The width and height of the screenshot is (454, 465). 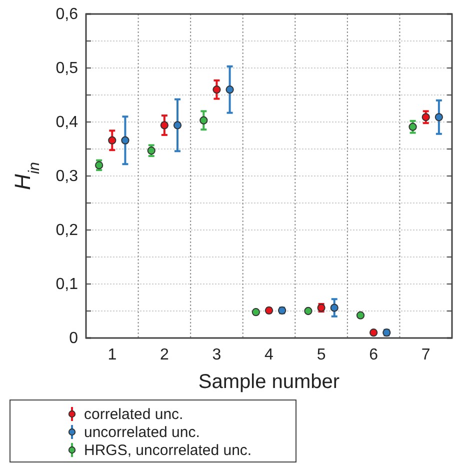 I want to click on x-axis-title: Sample number, so click(x=269, y=382).